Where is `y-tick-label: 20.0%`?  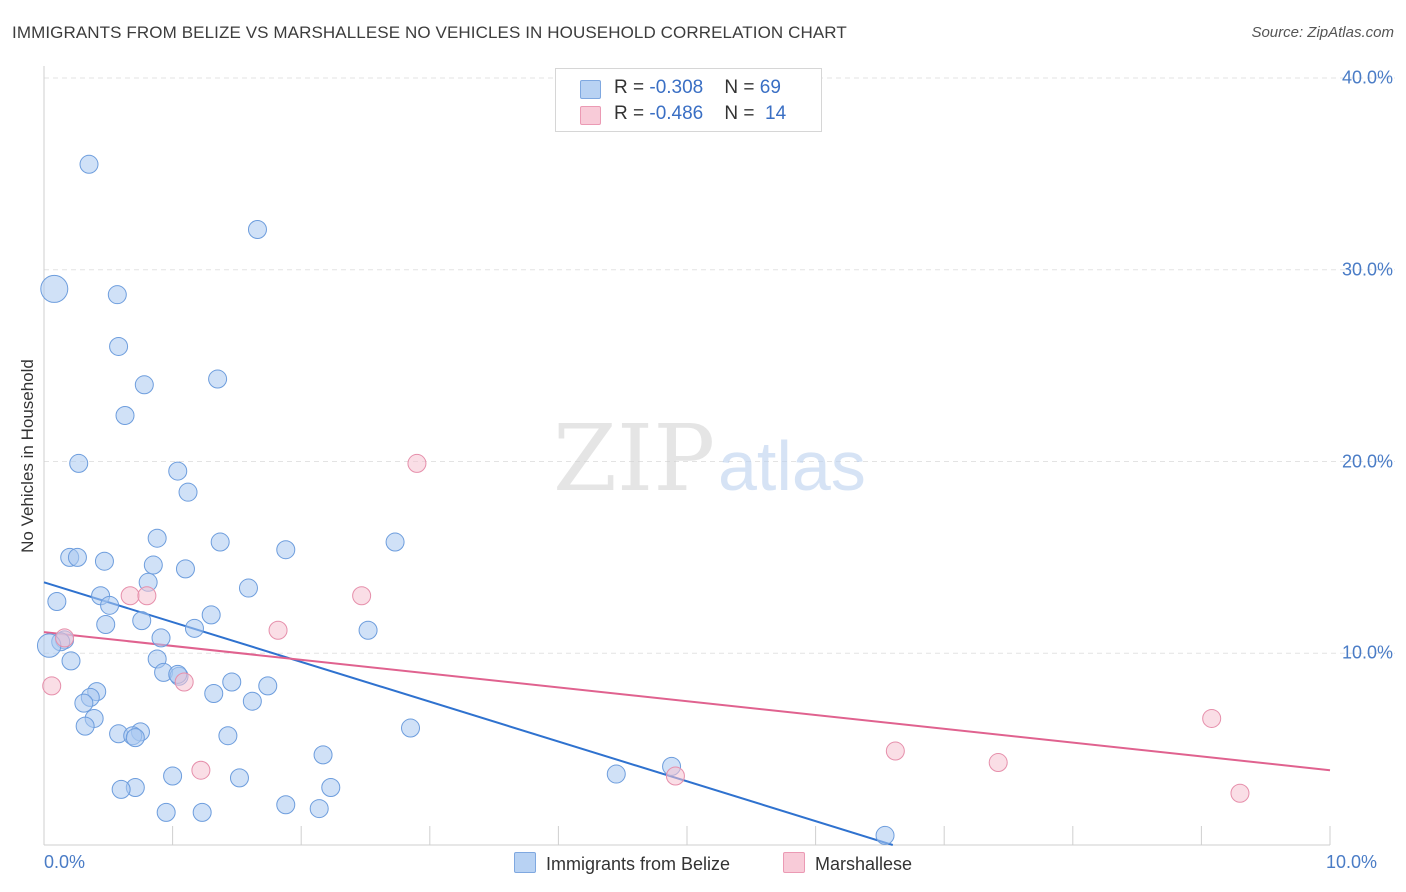 y-tick-label: 20.0% is located at coordinates (1367, 461).